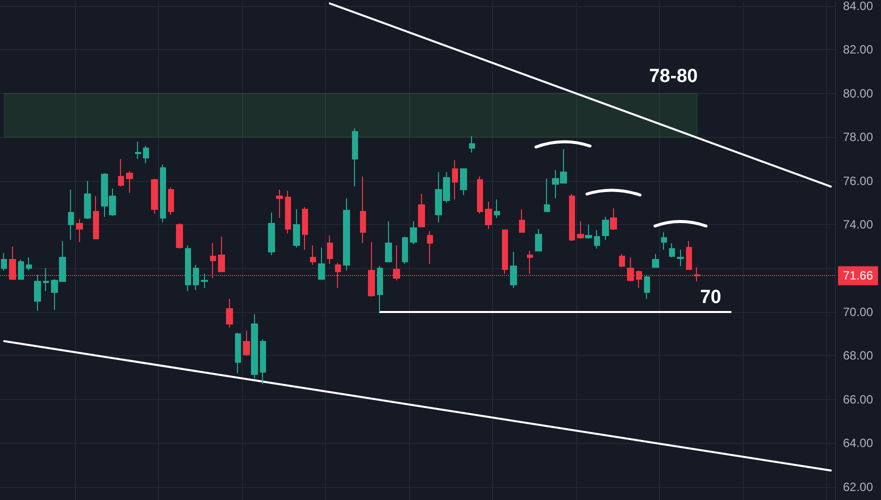  Describe the element at coordinates (858, 399) in the screenshot. I see `y-tick-label: 66.00` at that location.